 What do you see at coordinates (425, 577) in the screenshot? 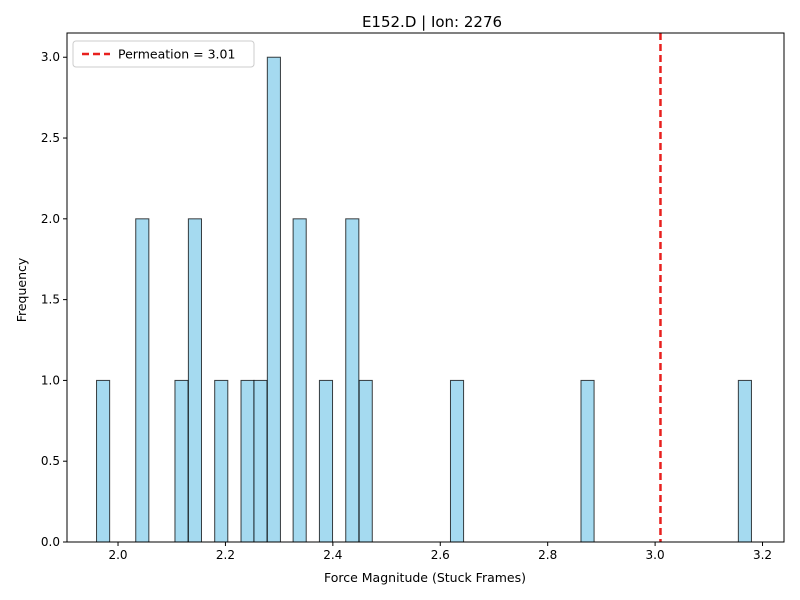
I see `x-axis-label: Force Magnitude (Stuck Frames)` at bounding box center [425, 577].